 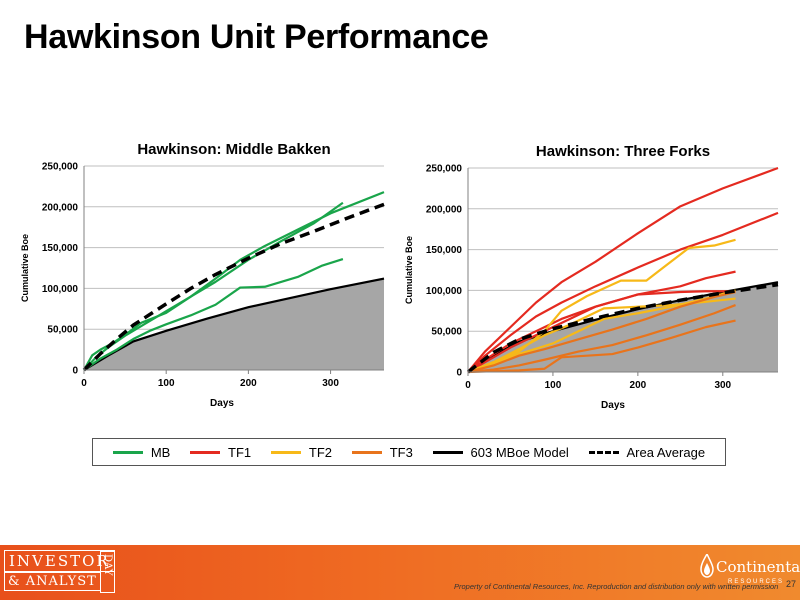 I want to click on legend-label-tf1: TF1, so click(x=240, y=452).